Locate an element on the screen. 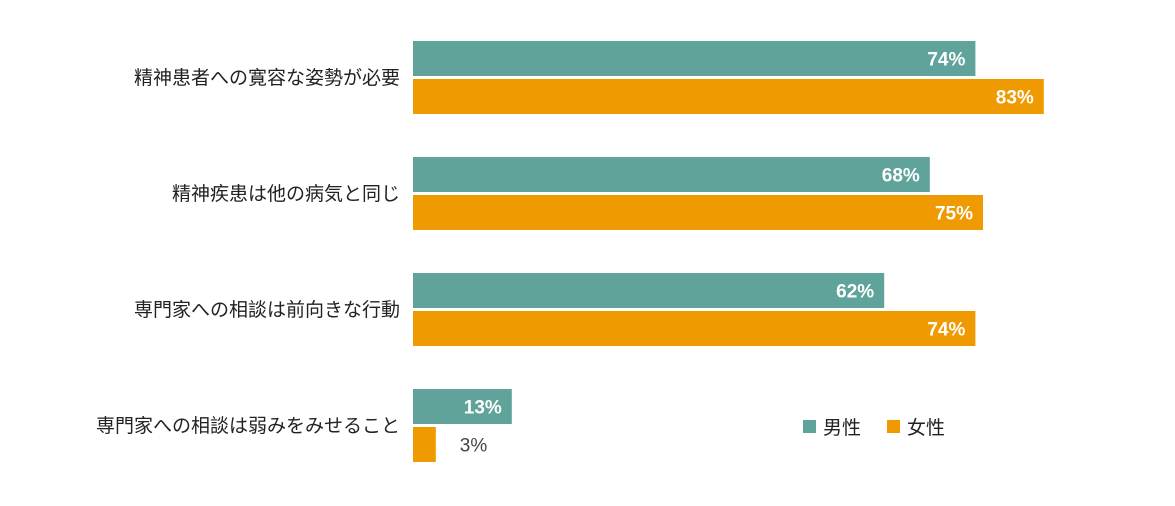 This screenshot has width=1175, height=506. data-label: 3% is located at coordinates (474, 446).